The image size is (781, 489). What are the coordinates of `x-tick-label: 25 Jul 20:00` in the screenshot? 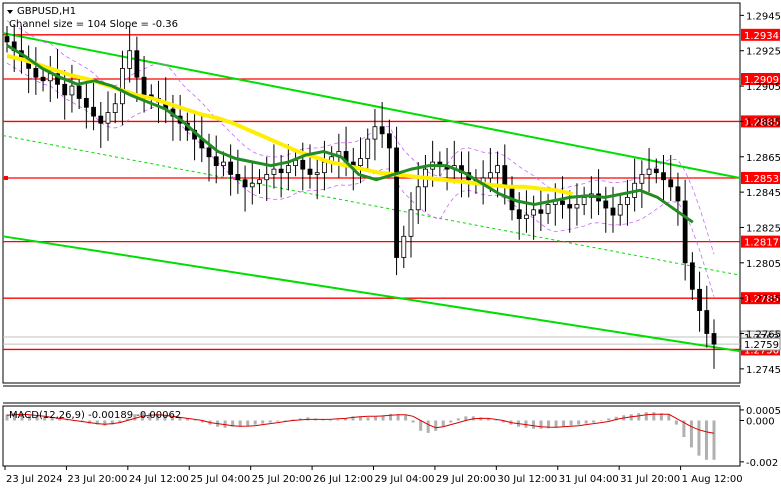 It's located at (282, 479).